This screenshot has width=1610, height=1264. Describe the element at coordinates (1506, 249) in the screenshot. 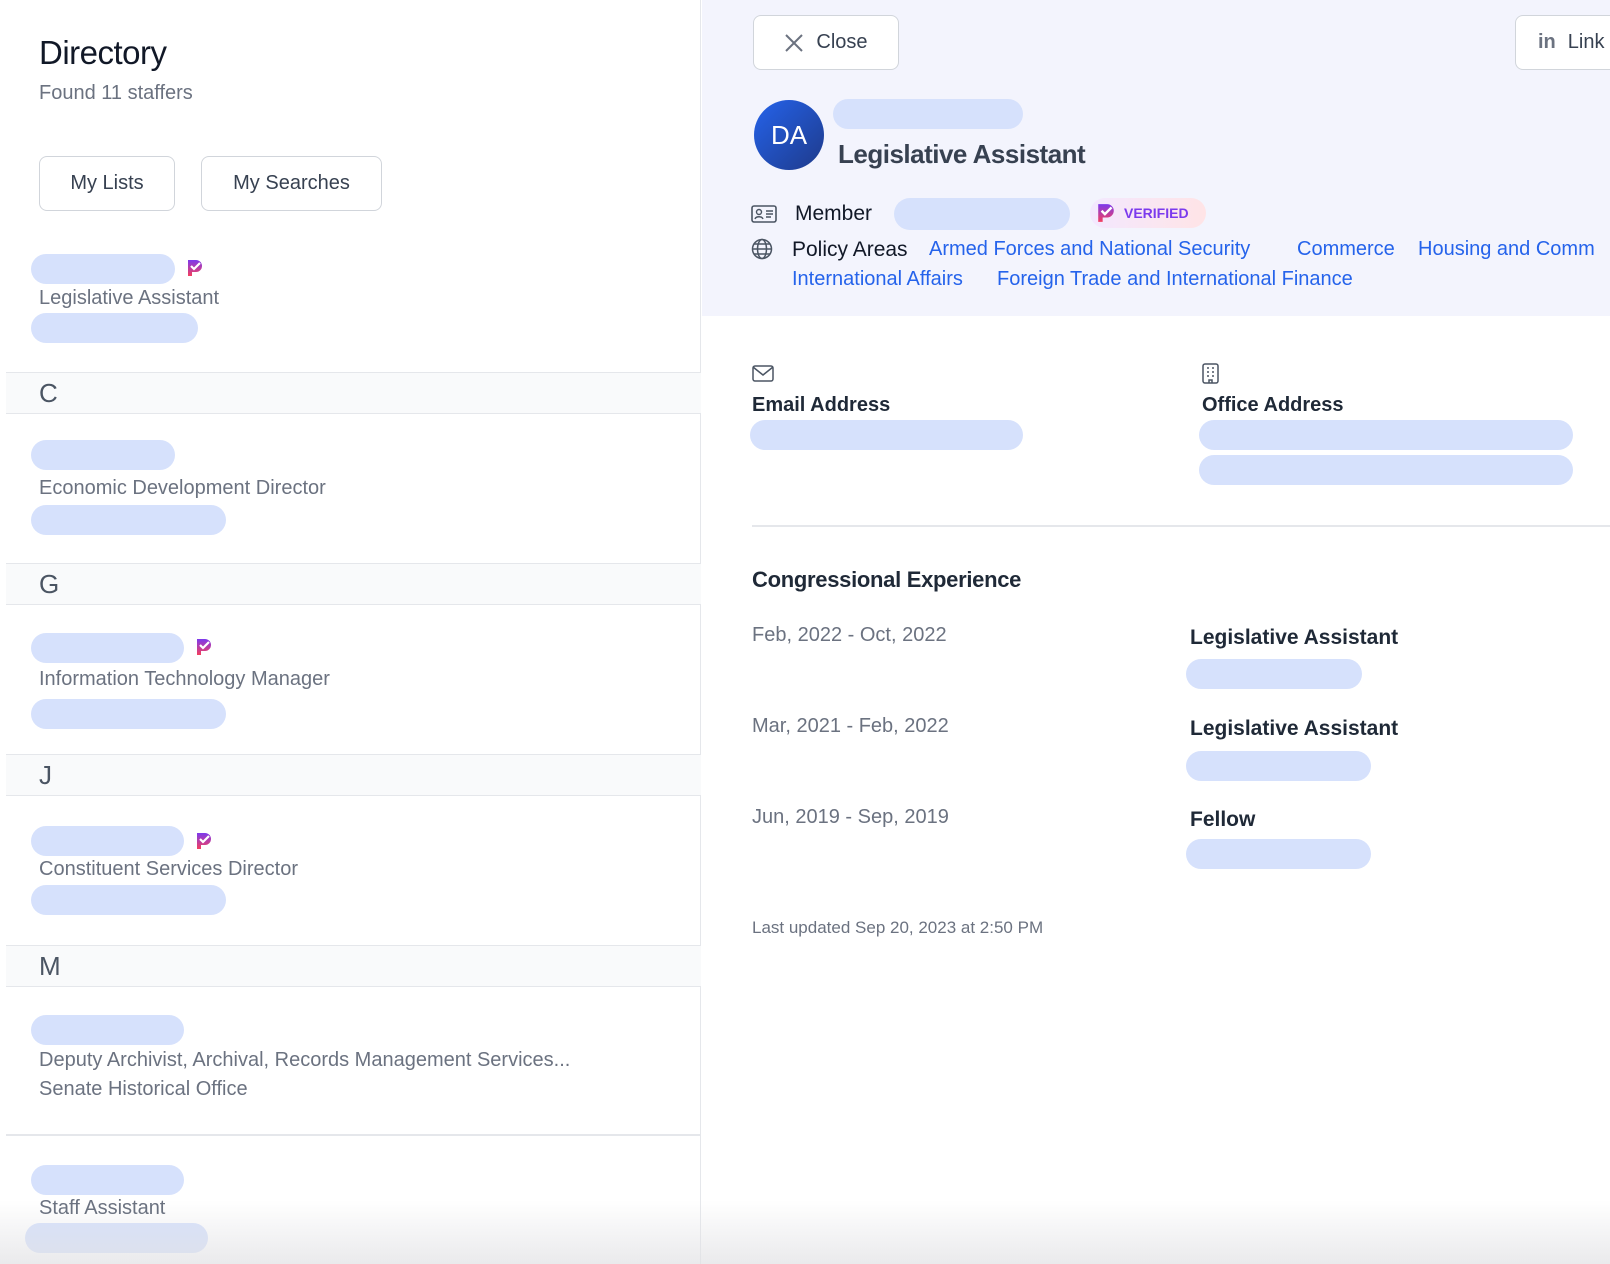

I see `policy-area-link: Housing and Comm` at that location.